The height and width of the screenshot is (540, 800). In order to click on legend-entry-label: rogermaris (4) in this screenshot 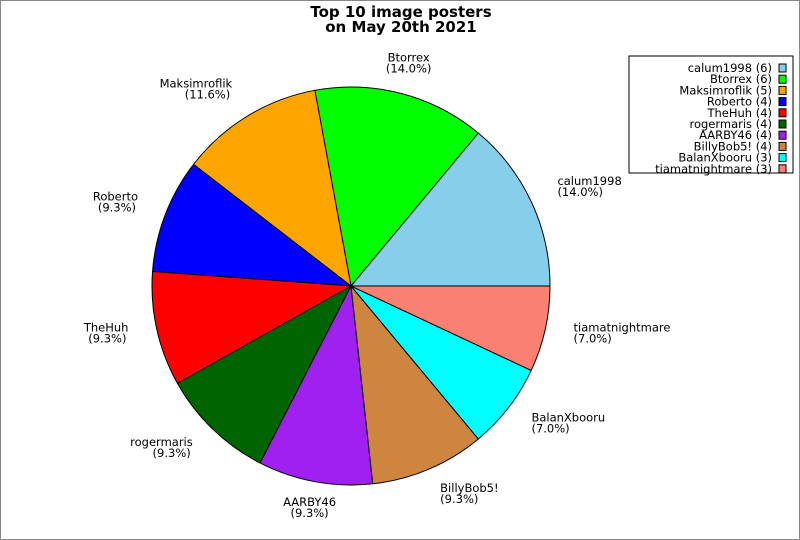, I will do `click(730, 124)`.